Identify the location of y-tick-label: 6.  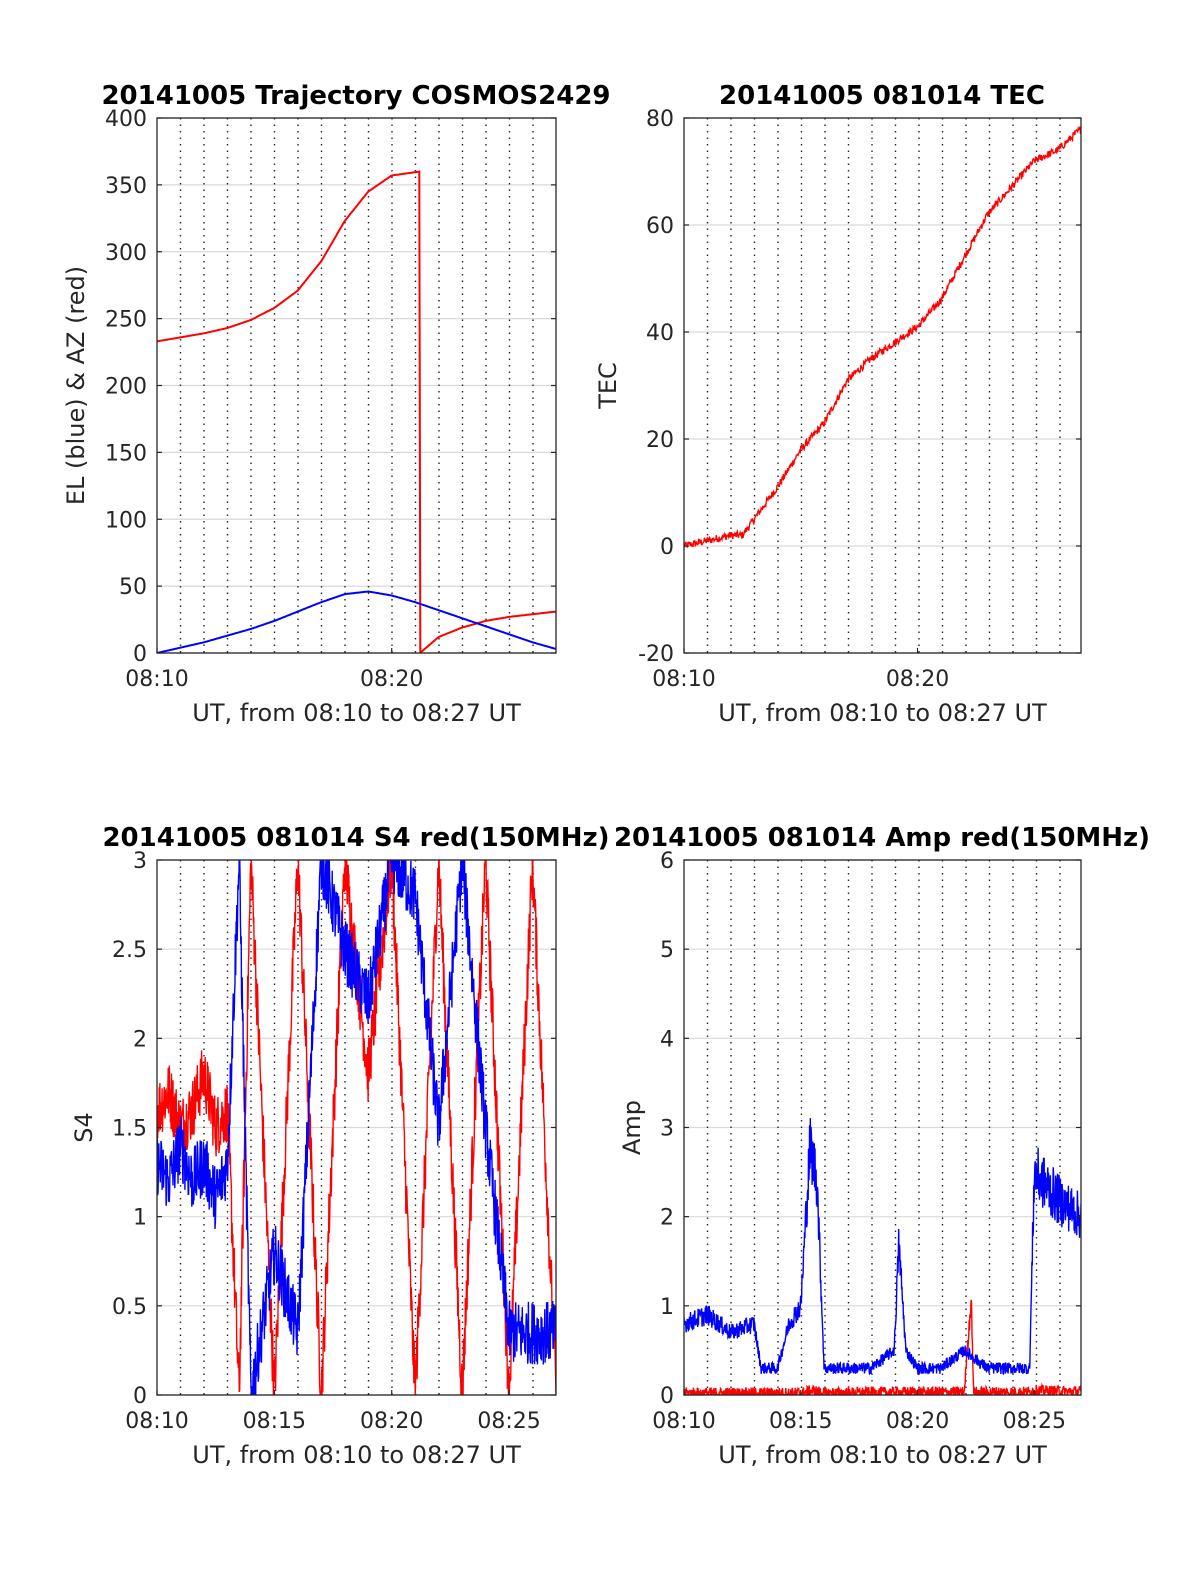
(667, 861).